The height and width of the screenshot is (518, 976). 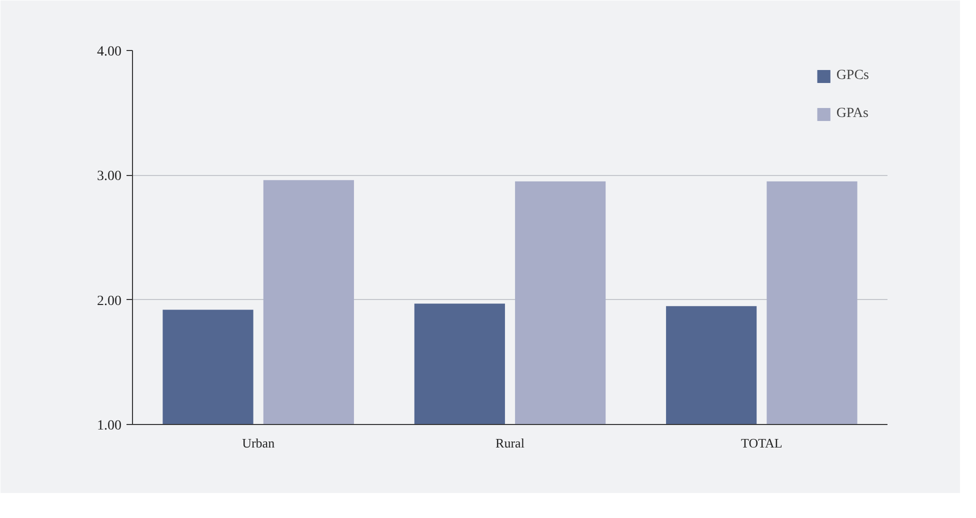 What do you see at coordinates (109, 176) in the screenshot?
I see `y-tick-label: 3.00` at bounding box center [109, 176].